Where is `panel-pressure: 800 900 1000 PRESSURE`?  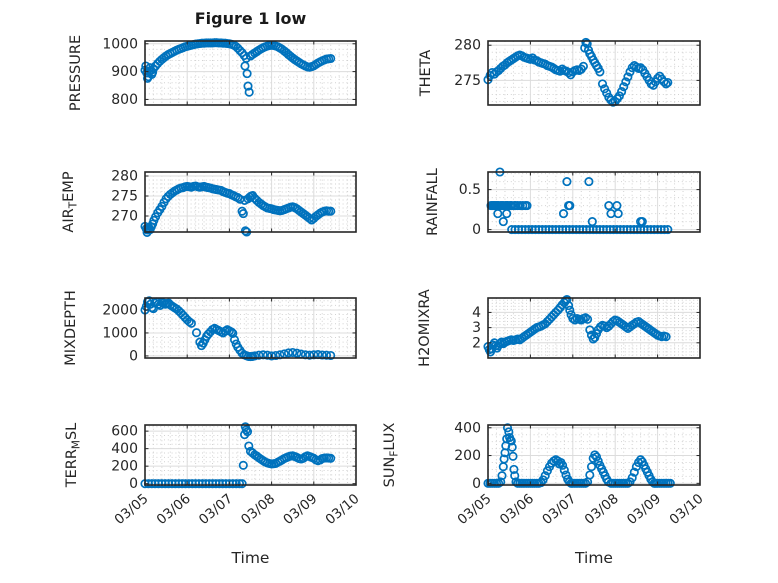
panel-pressure: 800 900 1000 PRESSURE is located at coordinates (212, 73).